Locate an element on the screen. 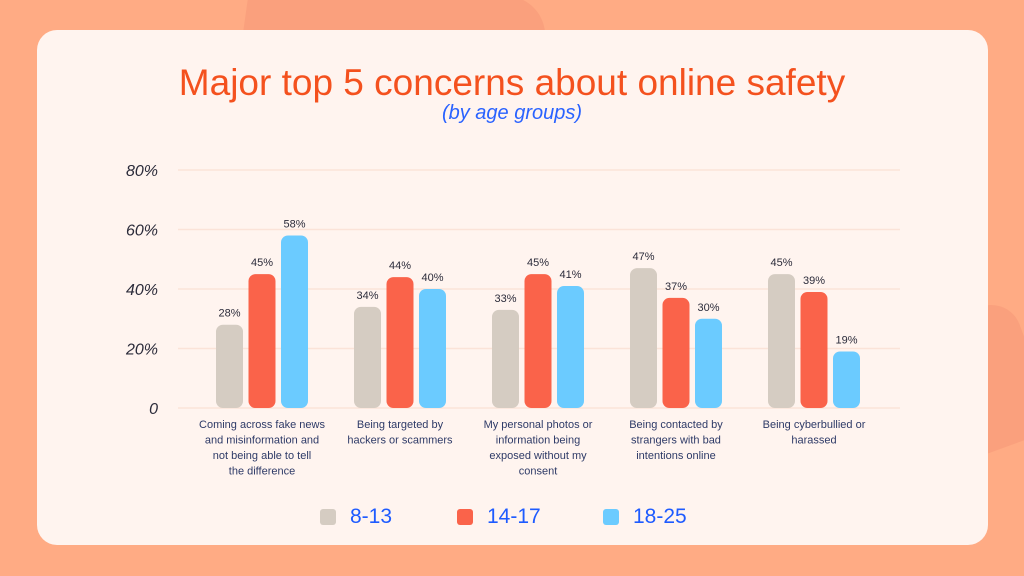 This screenshot has width=1024, height=576. x-category-label: Being cyberbullied or harassed is located at coordinates (814, 433).